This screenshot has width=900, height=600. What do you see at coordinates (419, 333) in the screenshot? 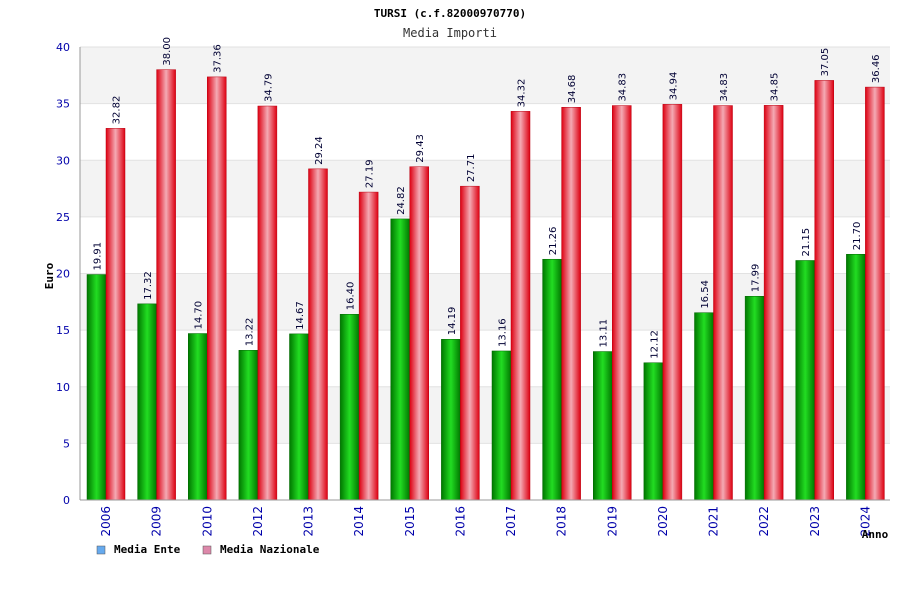
I see `bar-media-nazionale-2015` at bounding box center [419, 333].